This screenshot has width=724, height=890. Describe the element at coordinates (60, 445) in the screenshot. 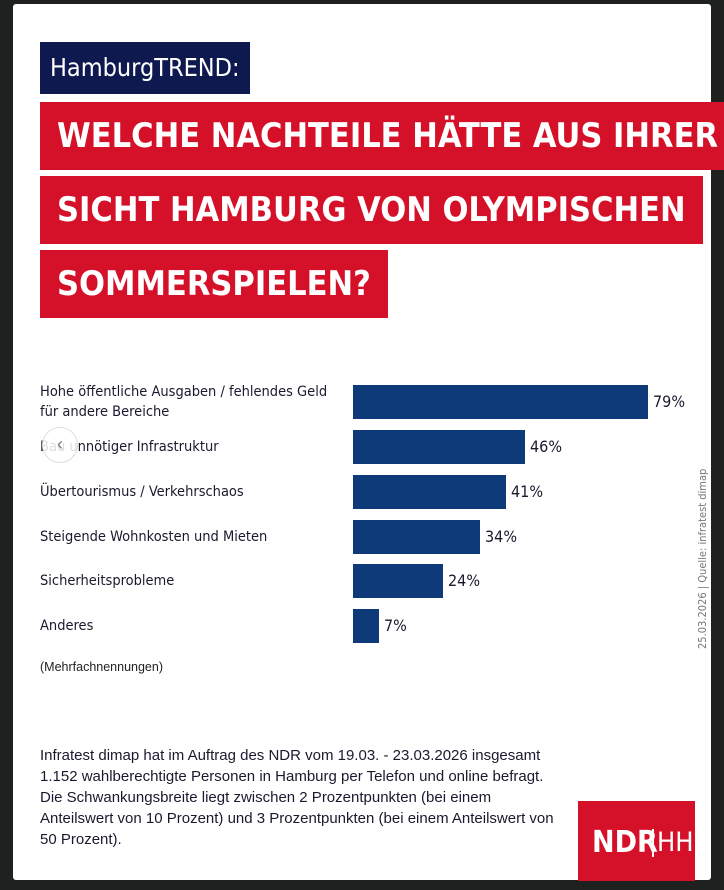

I see `chevron-left-icon: ‹` at that location.